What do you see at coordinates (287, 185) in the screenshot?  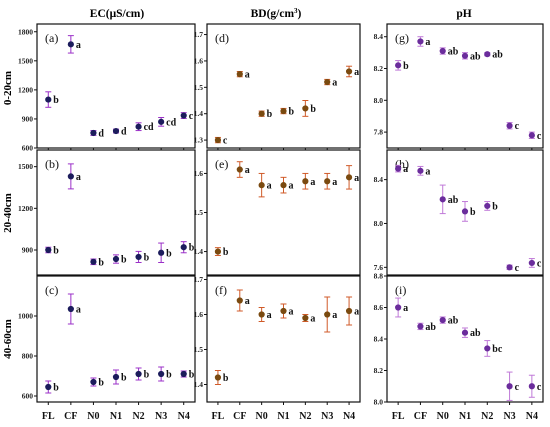 I see `data-point-N1: a` at bounding box center [287, 185].